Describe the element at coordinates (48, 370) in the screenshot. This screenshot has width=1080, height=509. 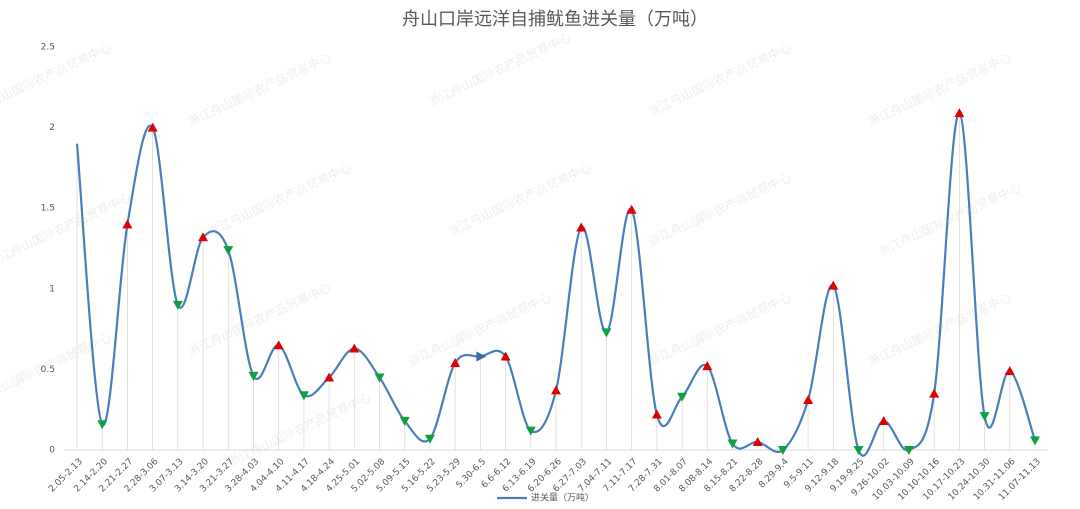
I see `y-tick-label: 0.5` at that location.